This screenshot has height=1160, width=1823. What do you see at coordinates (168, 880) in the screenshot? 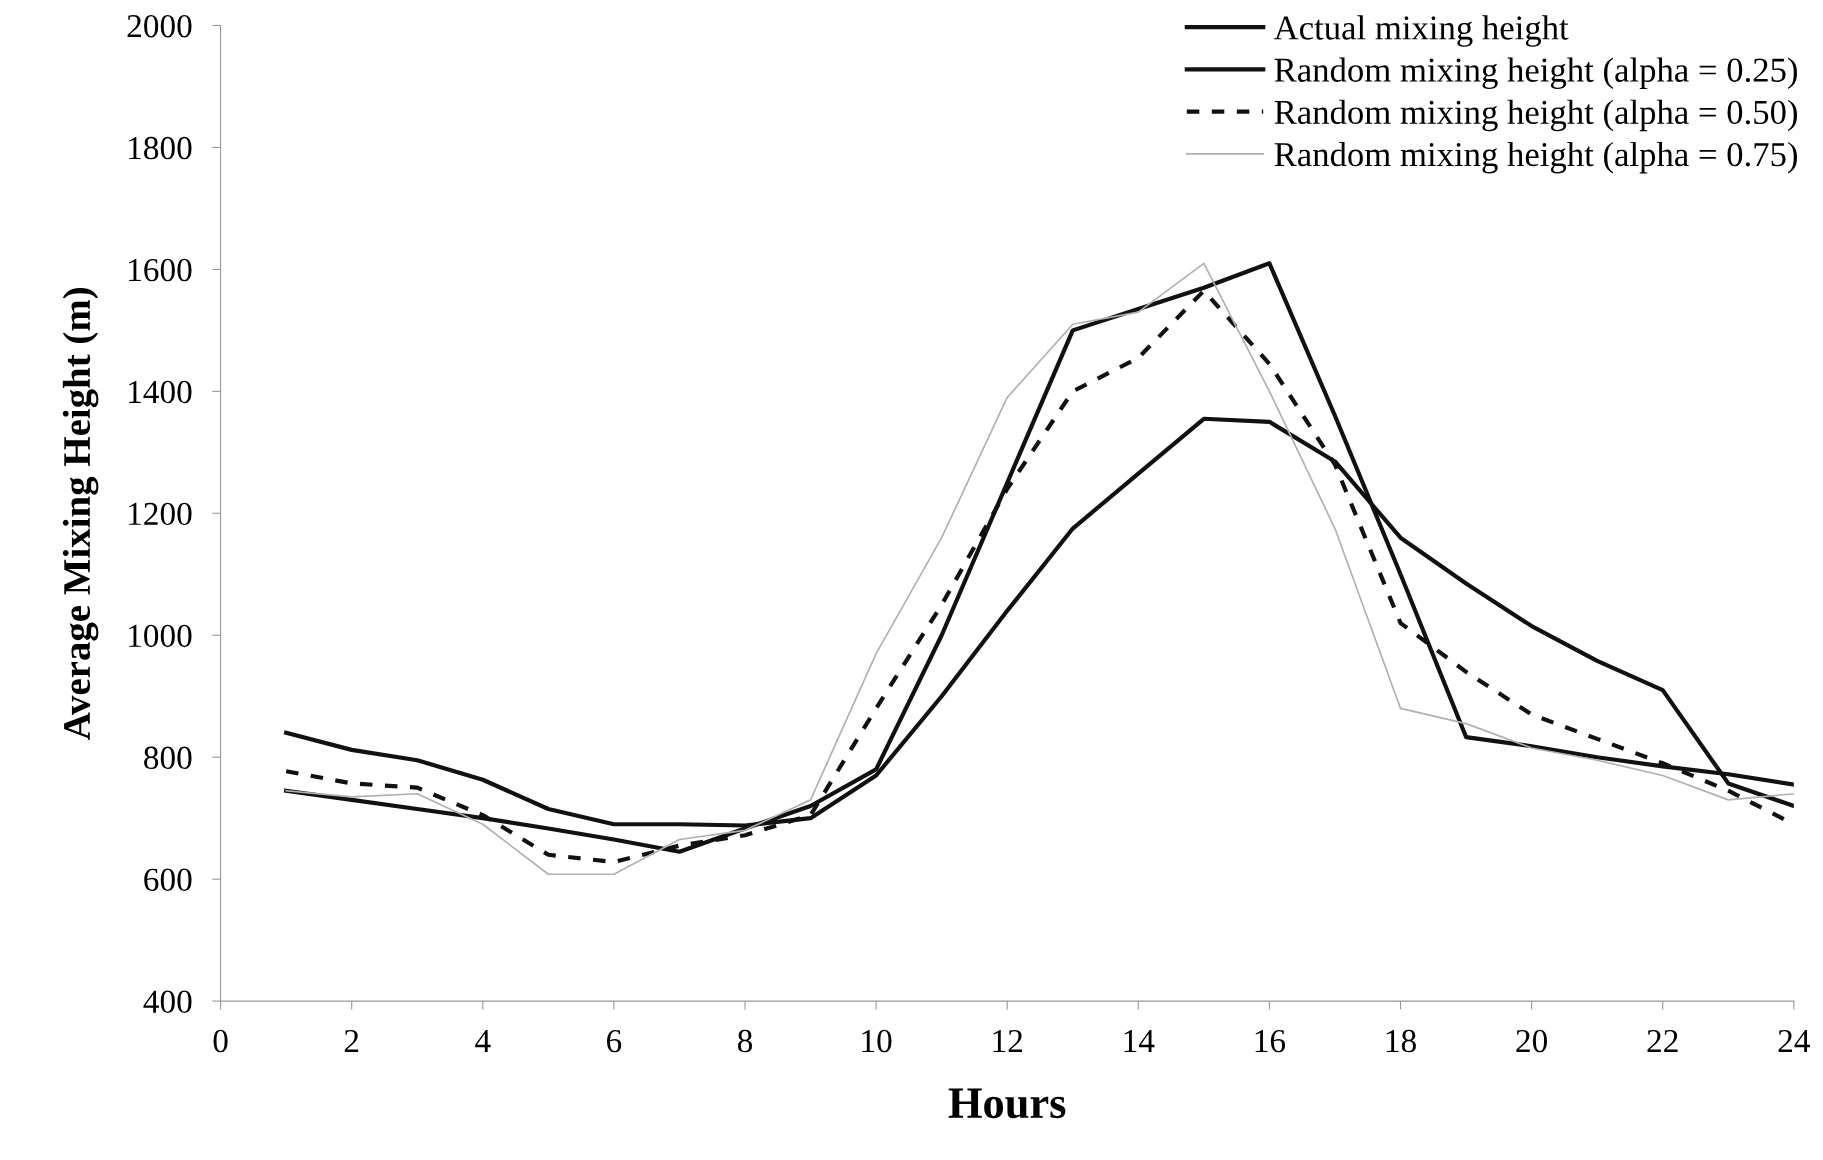
I see `y-tick-label: 600` at bounding box center [168, 880].